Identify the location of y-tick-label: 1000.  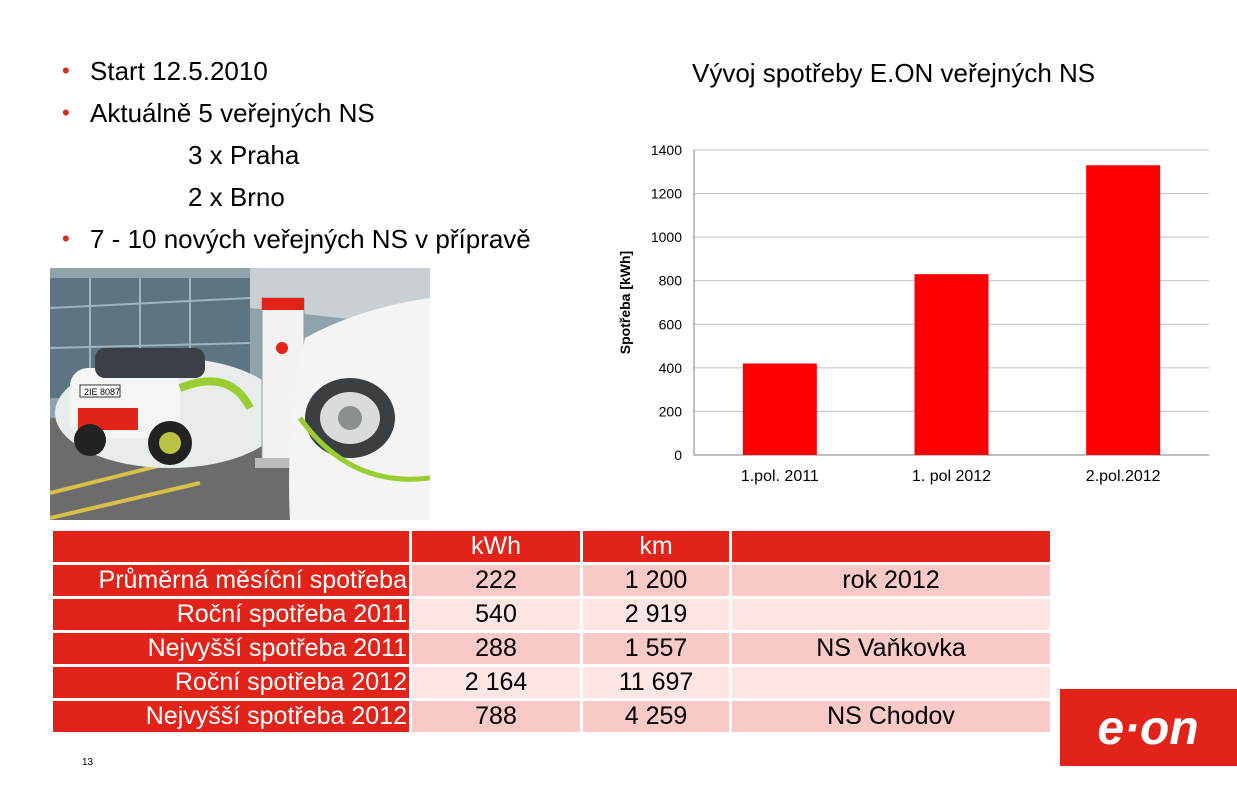
(666, 237).